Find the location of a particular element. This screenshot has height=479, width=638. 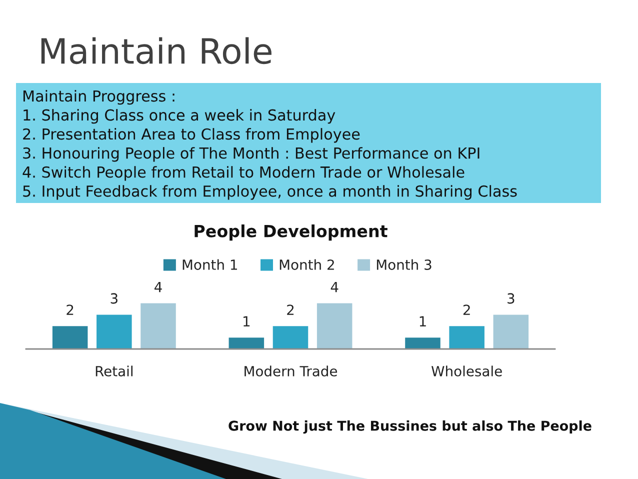

legend-label: Month 1 is located at coordinates (209, 264).